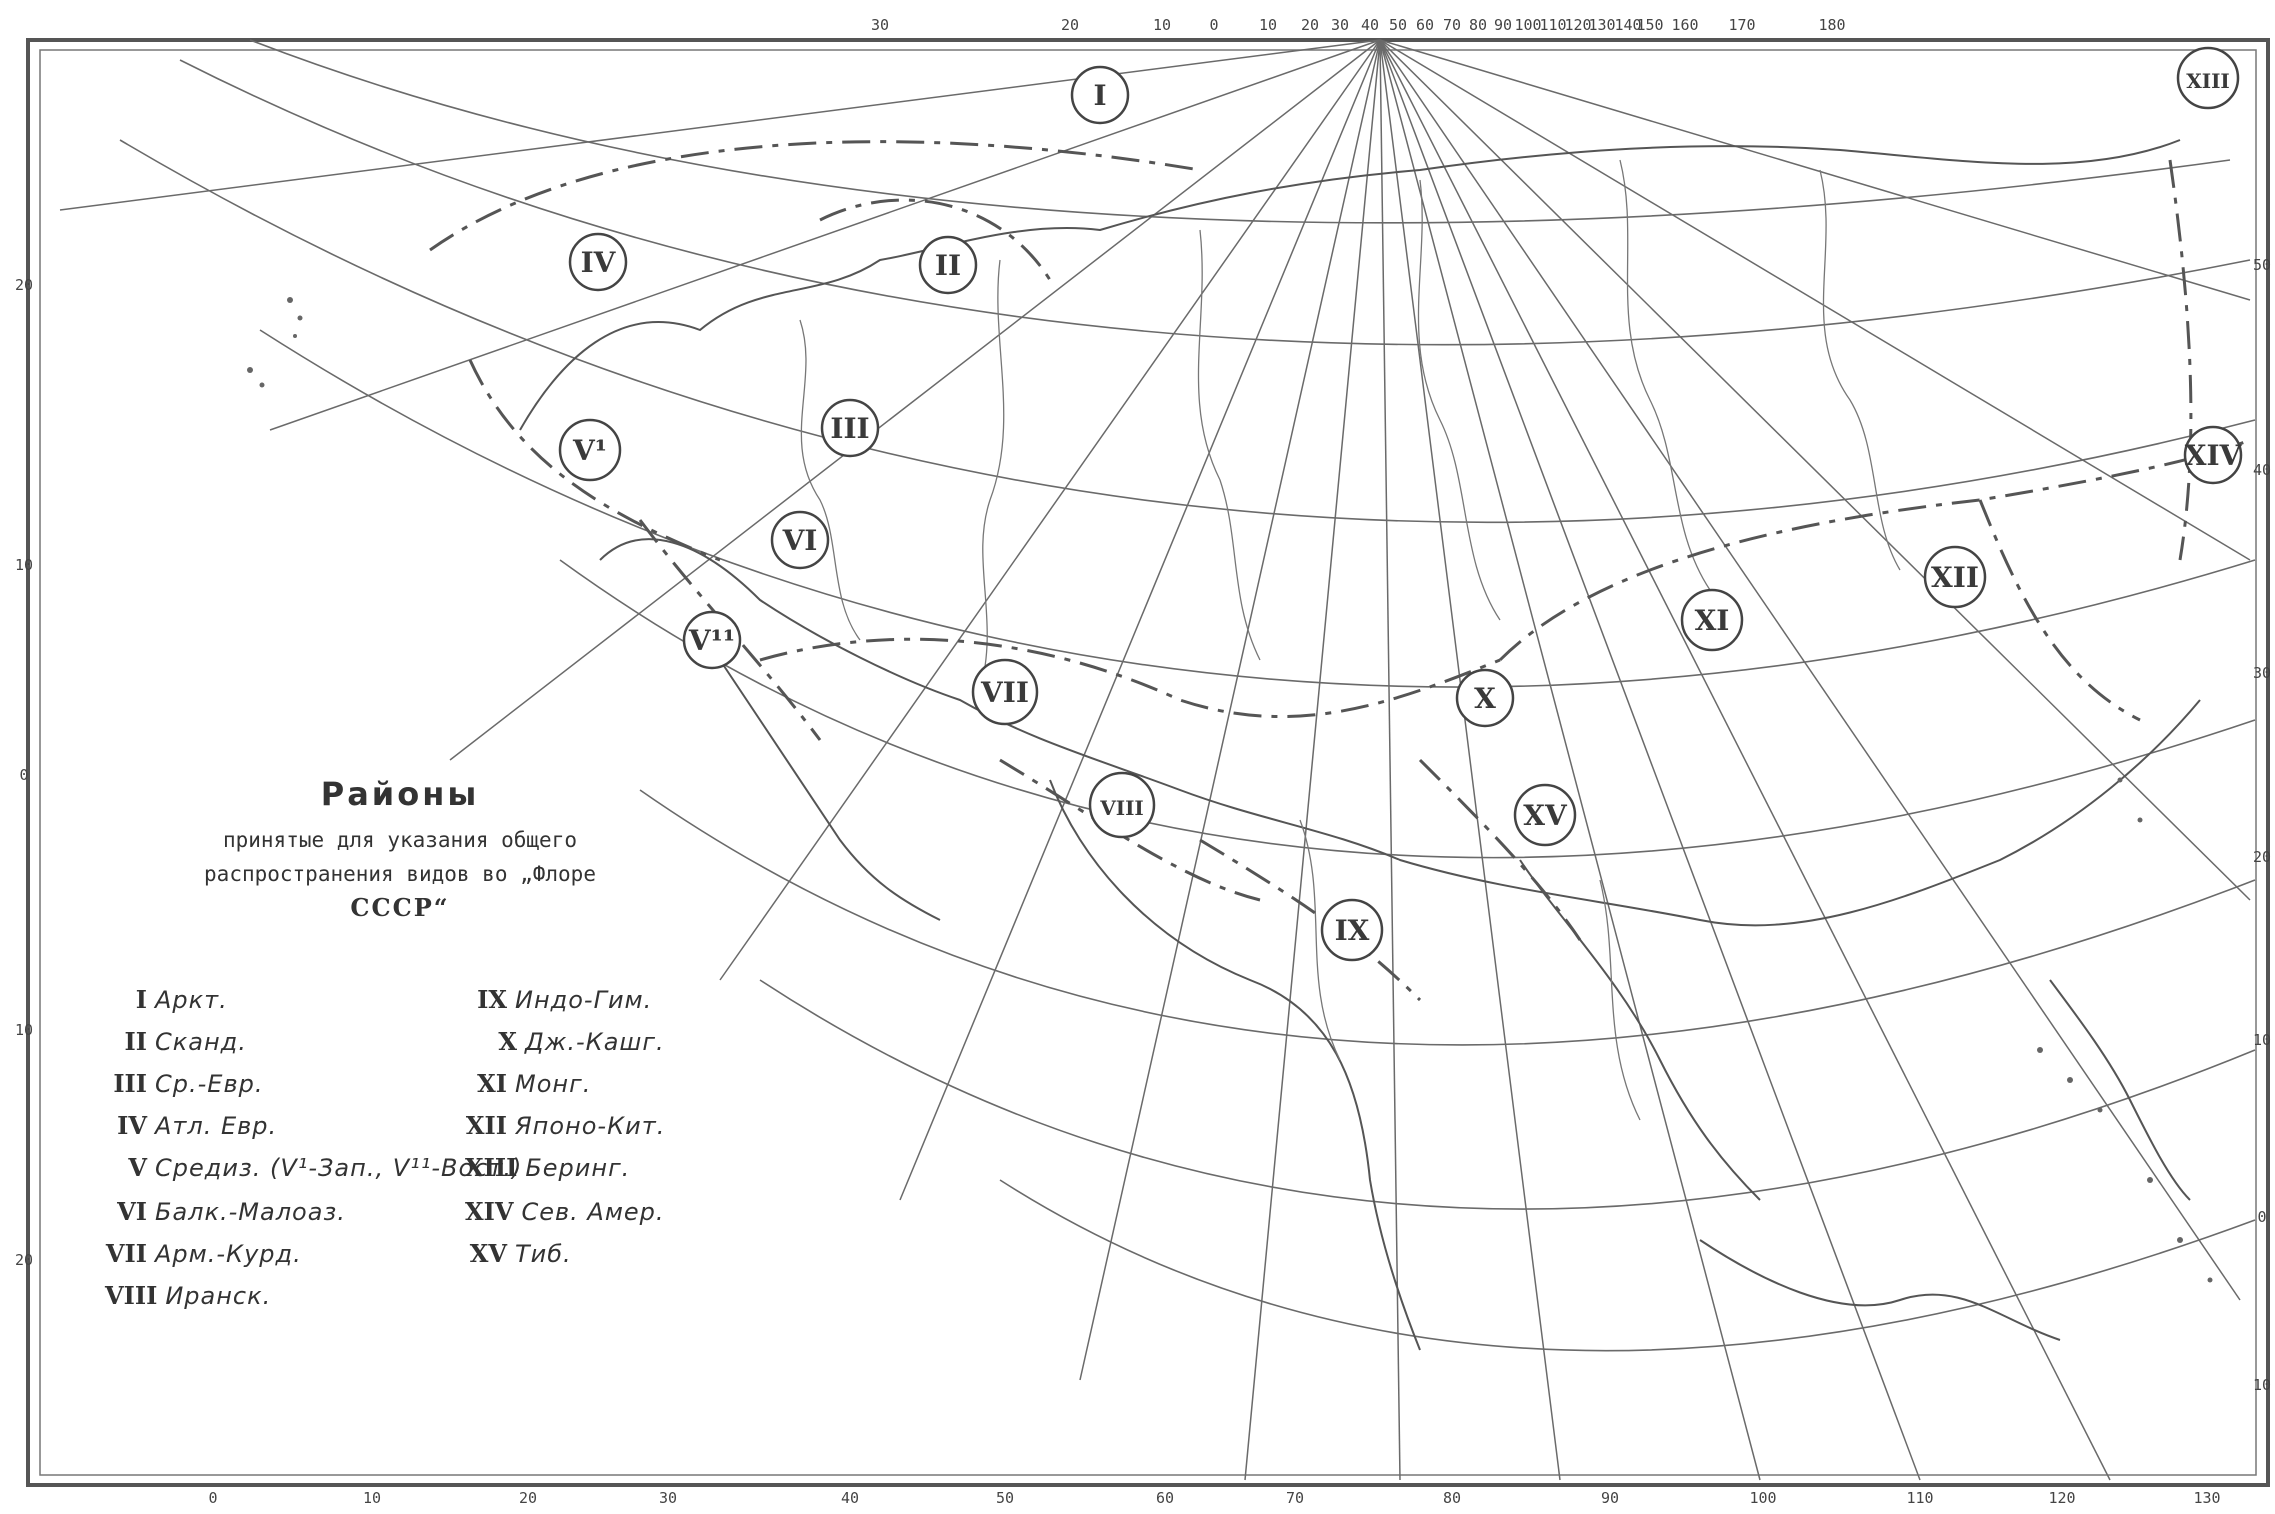 The image size is (2275, 1514). I want to click on region-label: XII, so click(1955, 577).